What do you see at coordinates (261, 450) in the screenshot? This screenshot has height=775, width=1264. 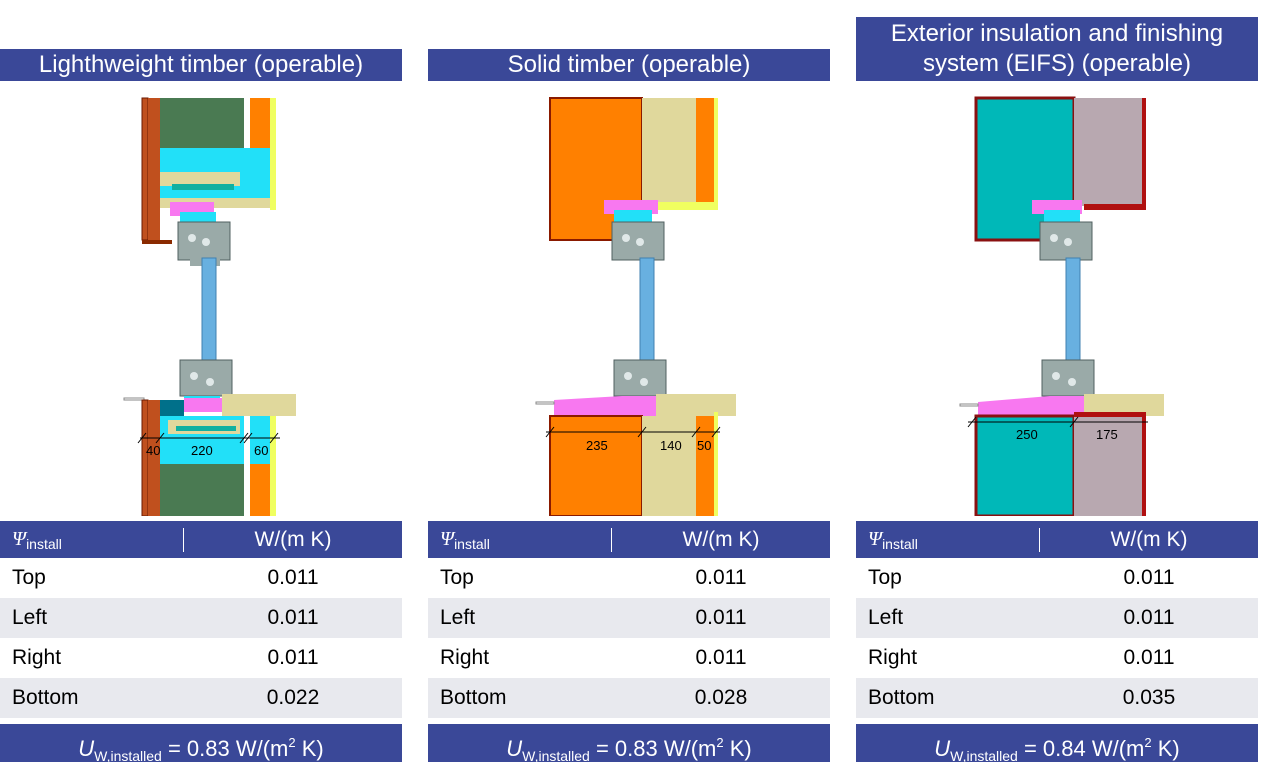 I see `dimension-label: 60` at bounding box center [261, 450].